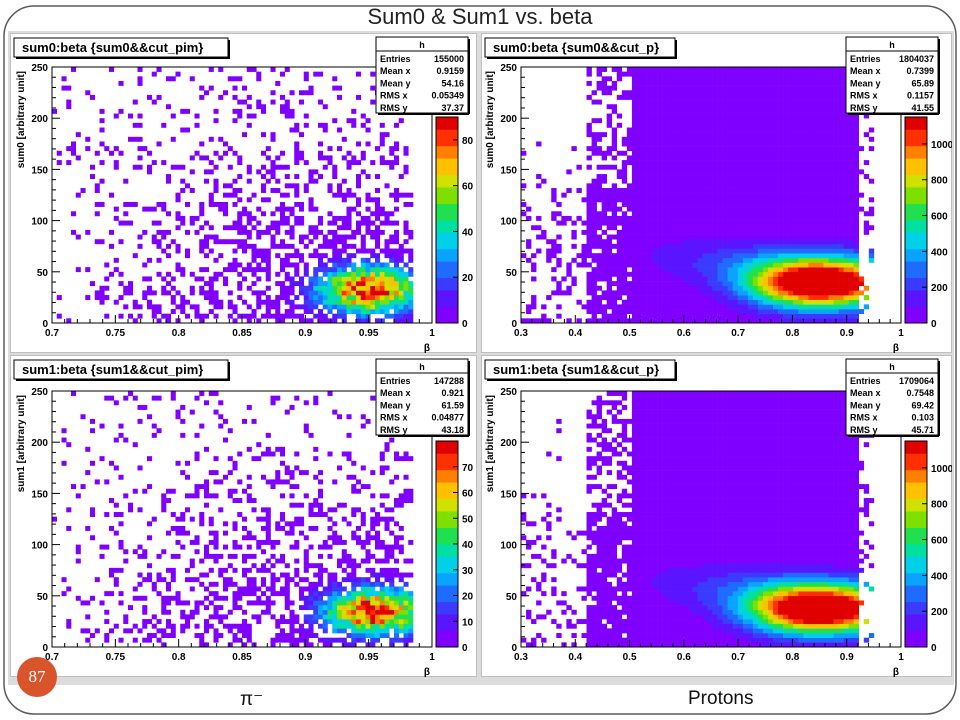 The width and height of the screenshot is (960, 720). Describe the element at coordinates (916, 271) in the screenshot. I see `color-scale-segment` at that location.